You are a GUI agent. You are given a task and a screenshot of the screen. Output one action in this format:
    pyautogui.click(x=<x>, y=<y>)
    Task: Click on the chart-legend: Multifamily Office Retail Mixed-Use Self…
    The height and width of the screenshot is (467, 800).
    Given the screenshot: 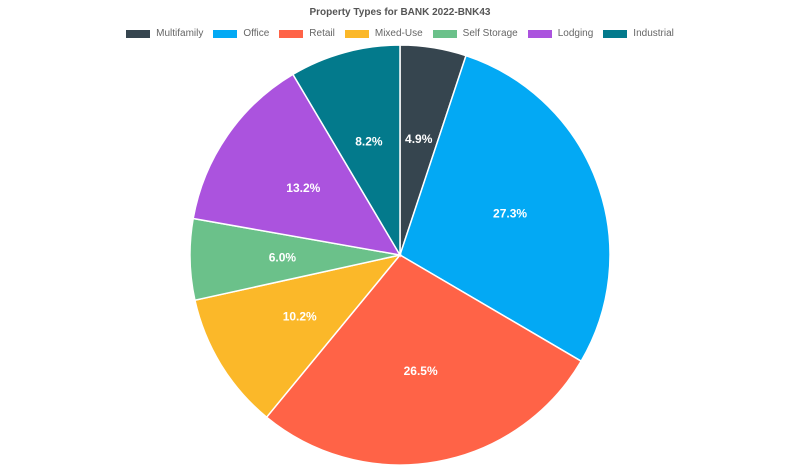 What is the action you would take?
    pyautogui.click(x=400, y=33)
    